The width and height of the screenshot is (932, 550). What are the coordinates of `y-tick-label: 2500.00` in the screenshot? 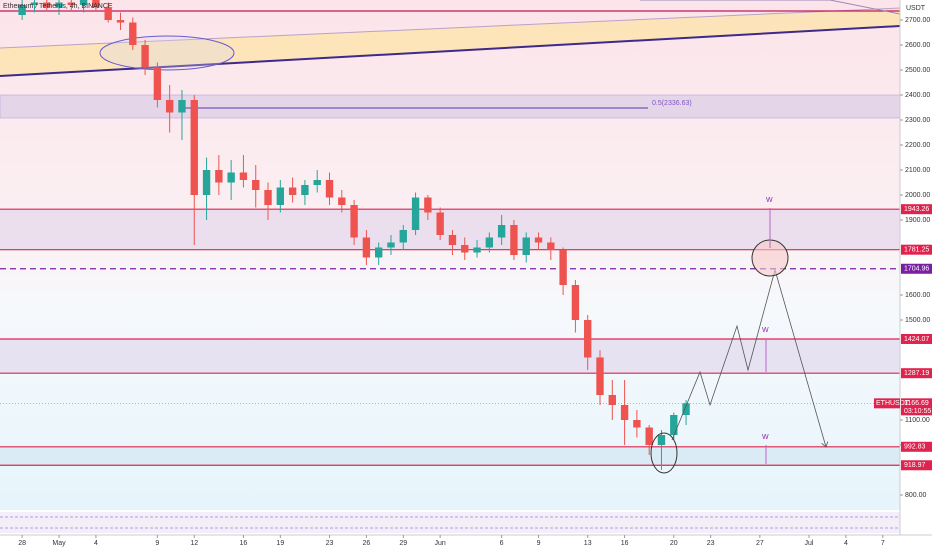 It's located at (917, 70).